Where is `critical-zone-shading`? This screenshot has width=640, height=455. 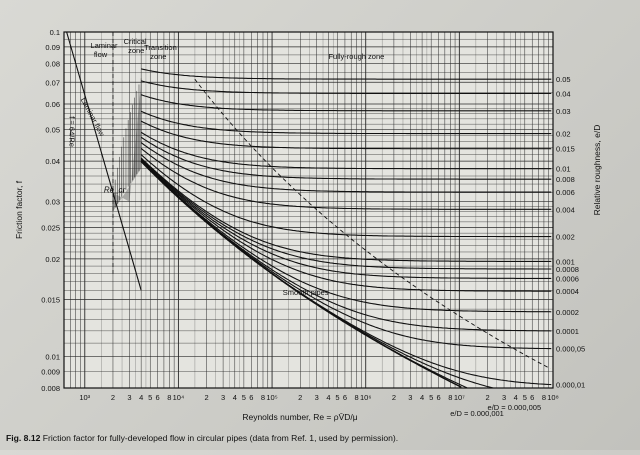 critical-zone-shading is located at coordinates (127, 147).